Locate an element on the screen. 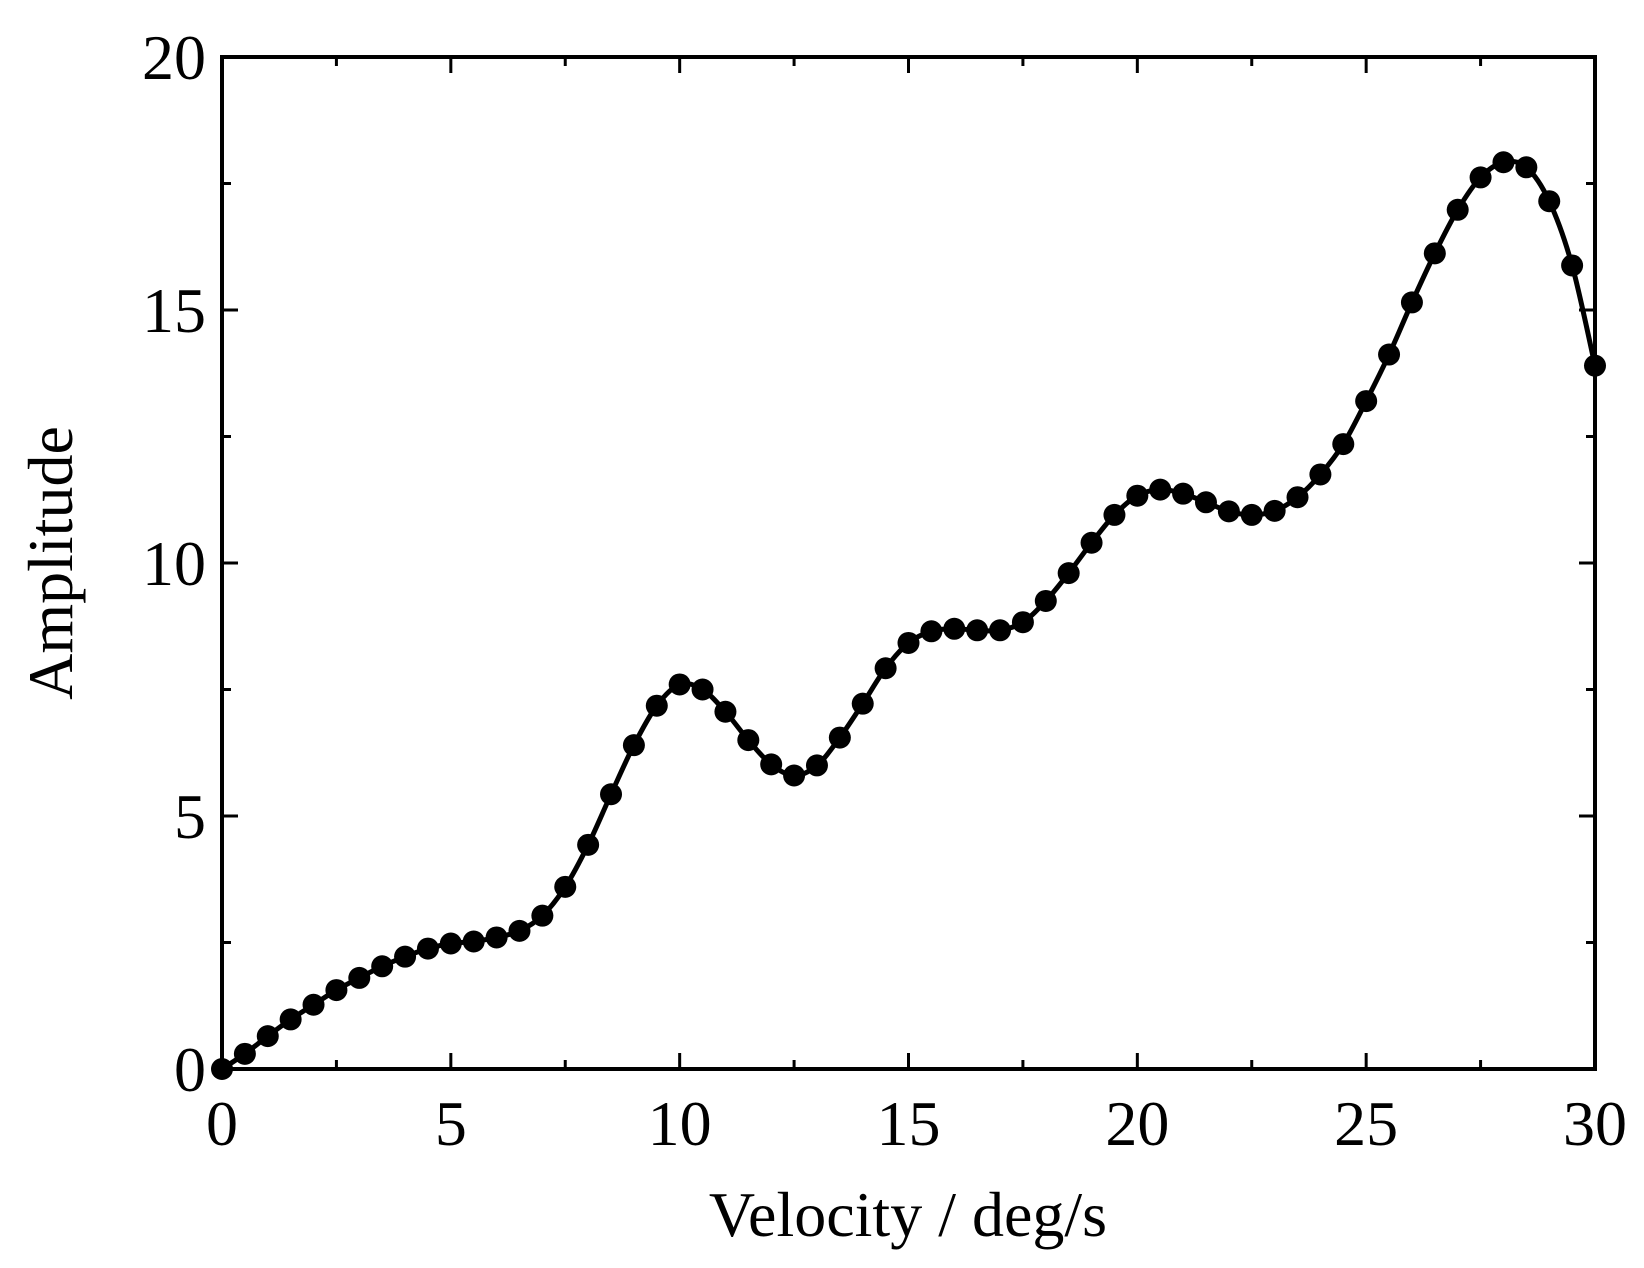 The image size is (1644, 1268). x-tick-label: 0 is located at coordinates (222, 1123).